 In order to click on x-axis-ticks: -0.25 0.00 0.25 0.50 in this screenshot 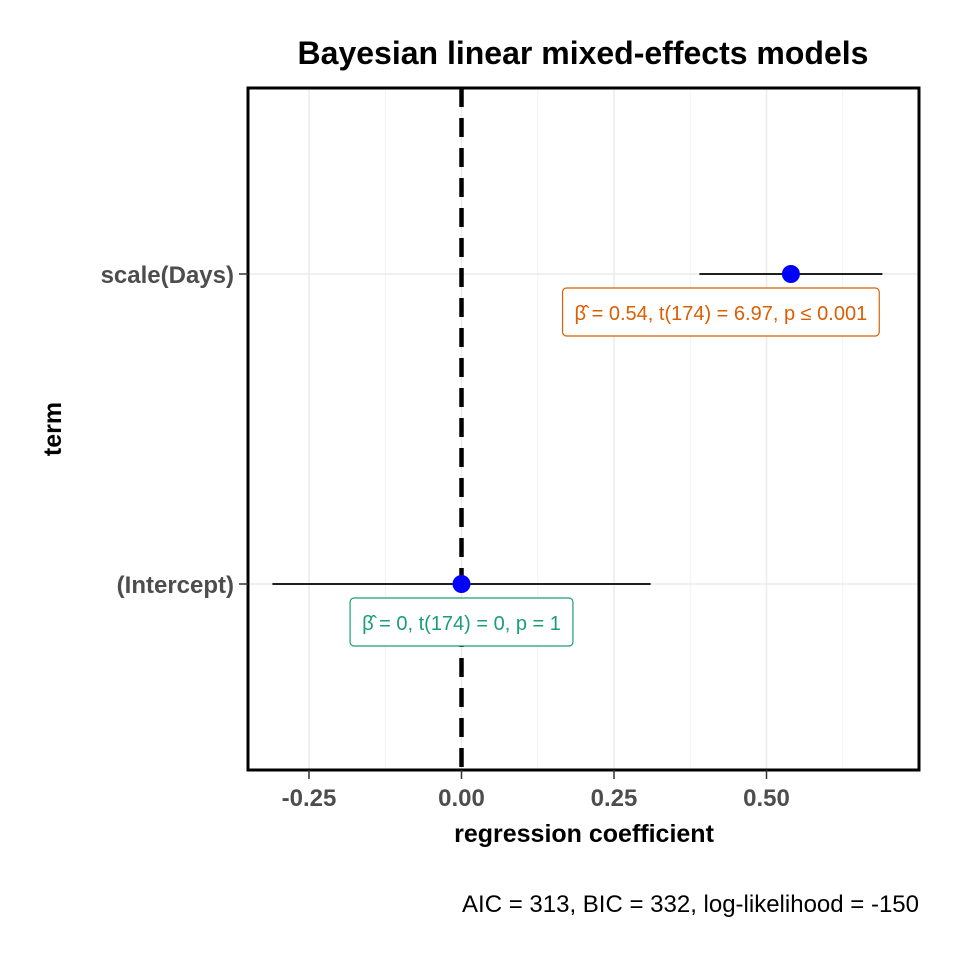, I will do `click(536, 791)`.